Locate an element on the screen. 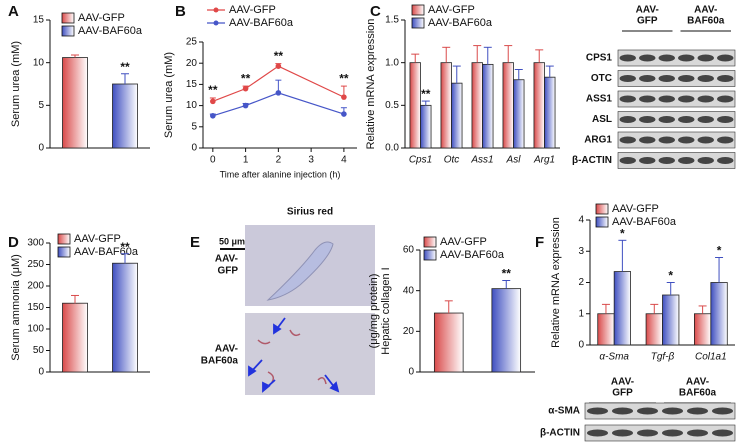 The width and height of the screenshot is (743, 443). x-axis-label: Time after alanine injection (h) is located at coordinates (280, 174).